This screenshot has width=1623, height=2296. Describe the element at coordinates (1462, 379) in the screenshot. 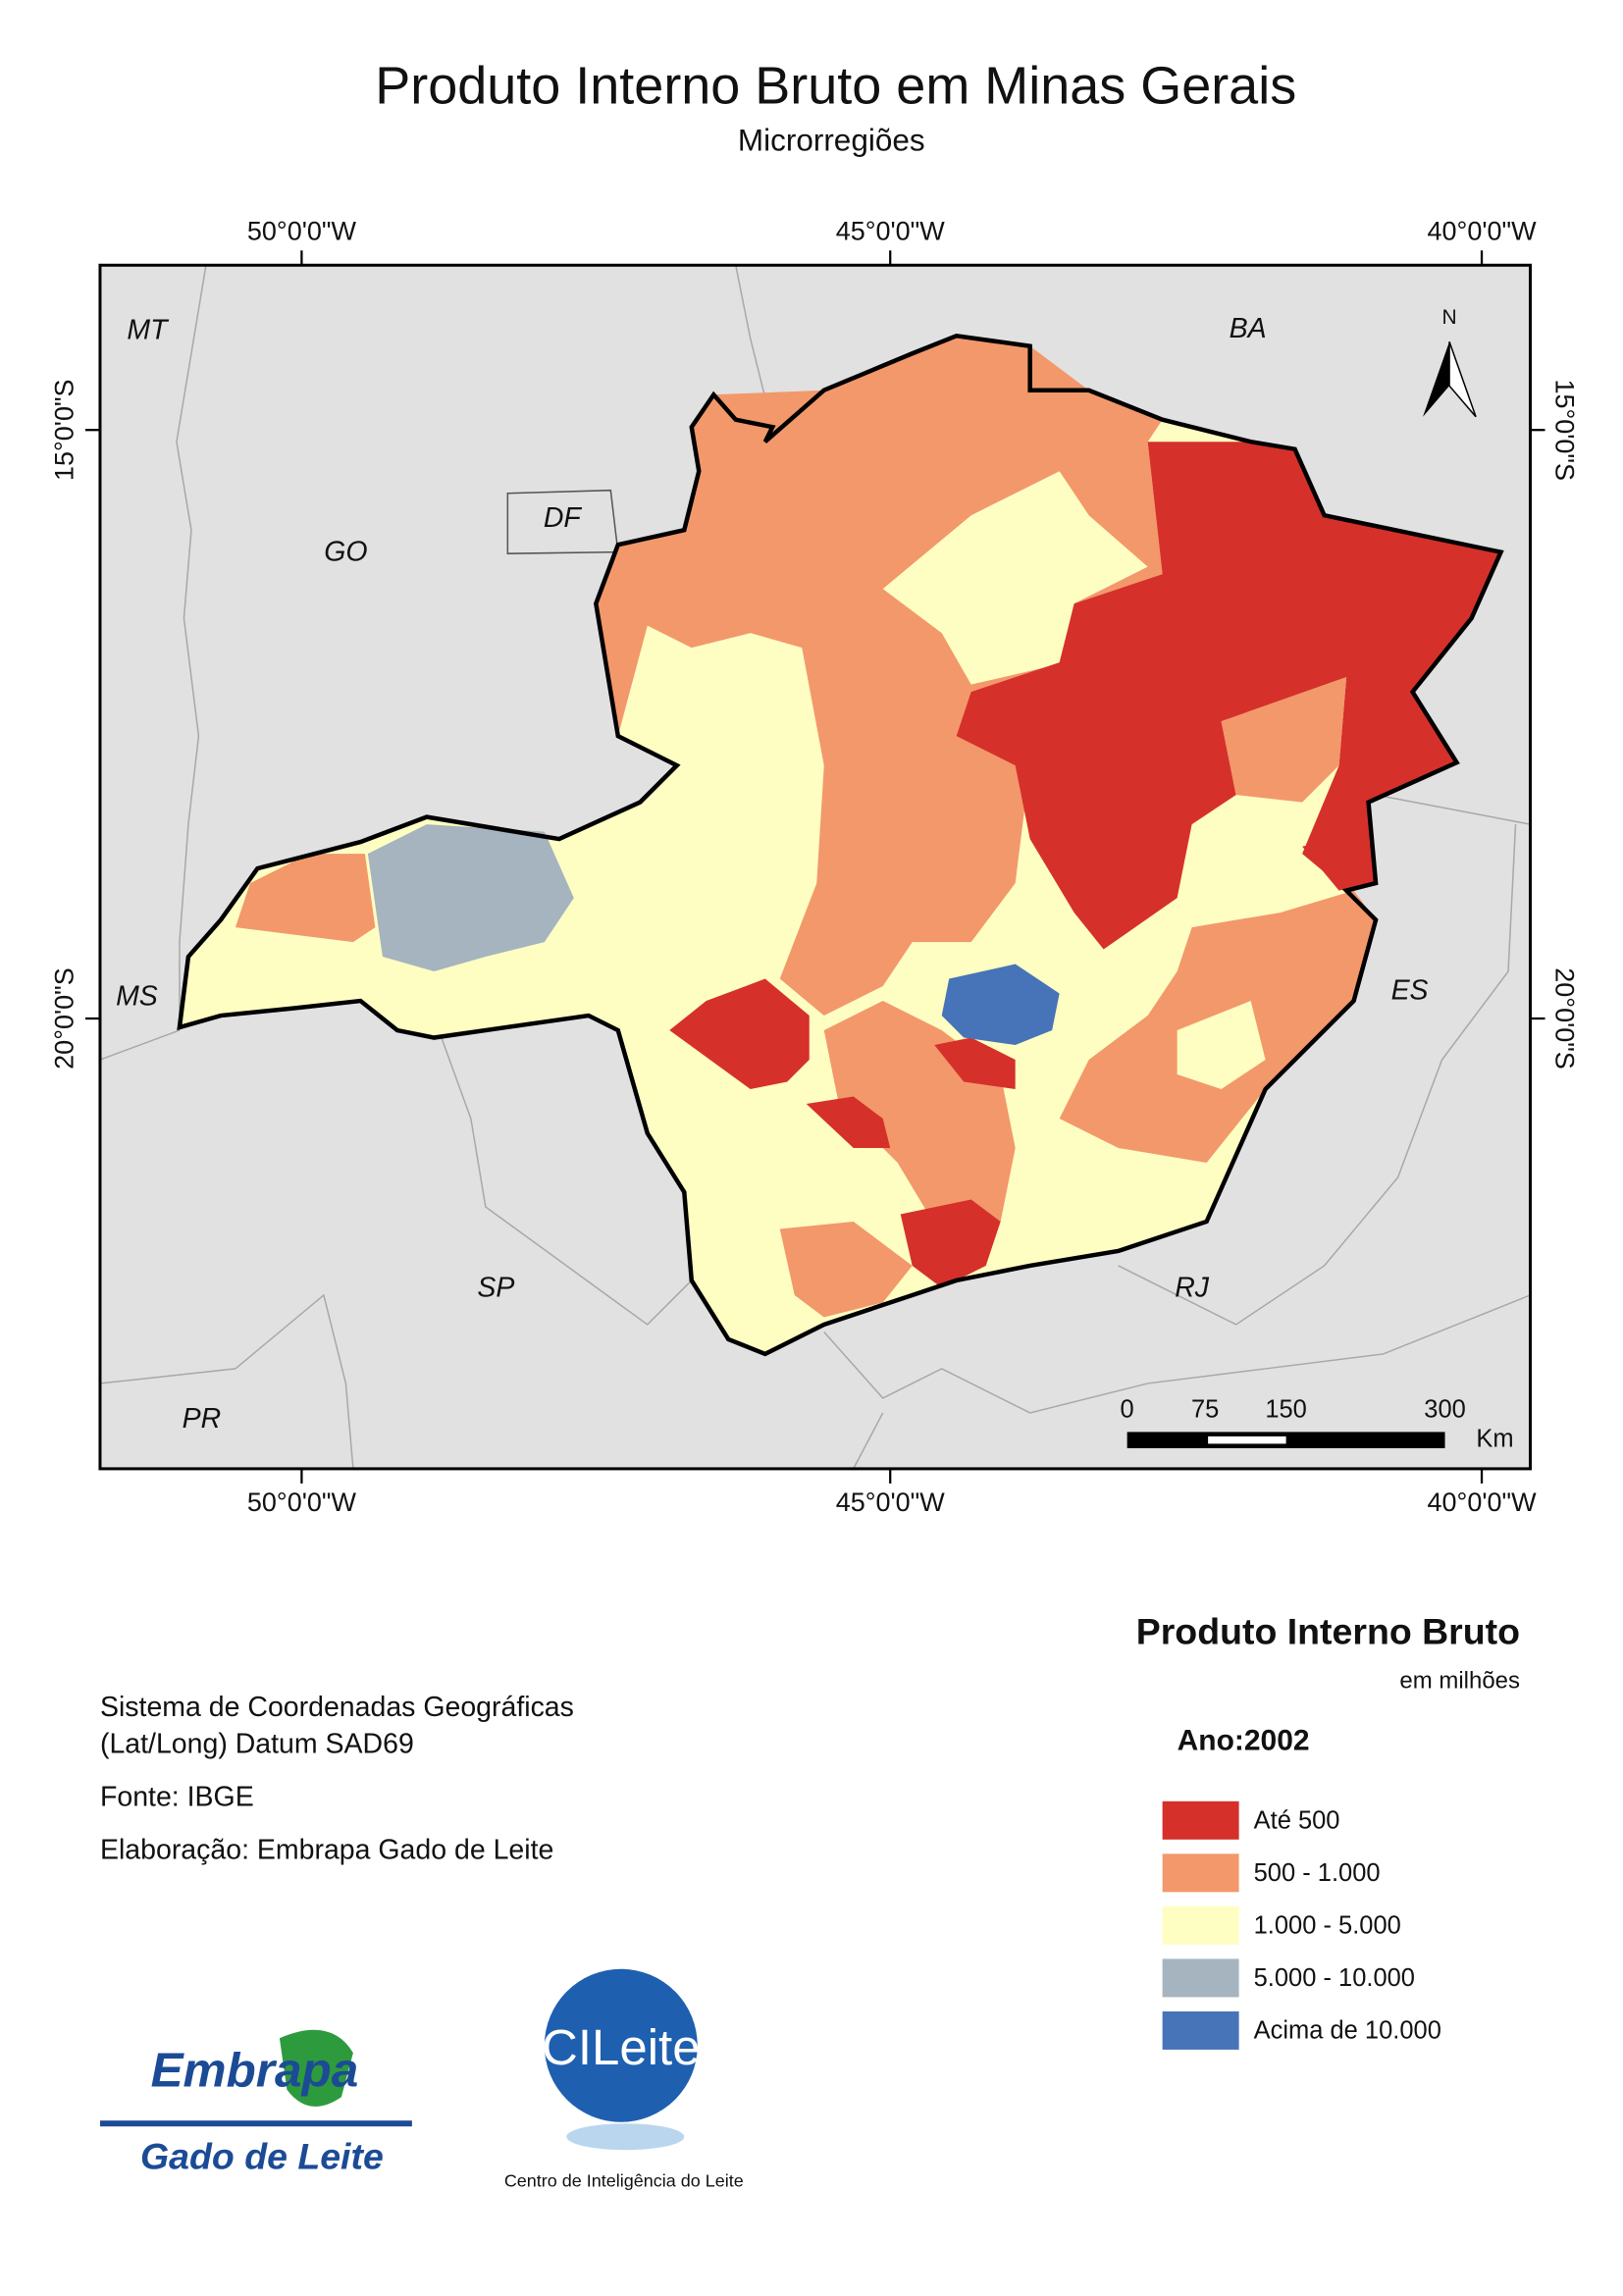

I see `north-arrow` at that location.